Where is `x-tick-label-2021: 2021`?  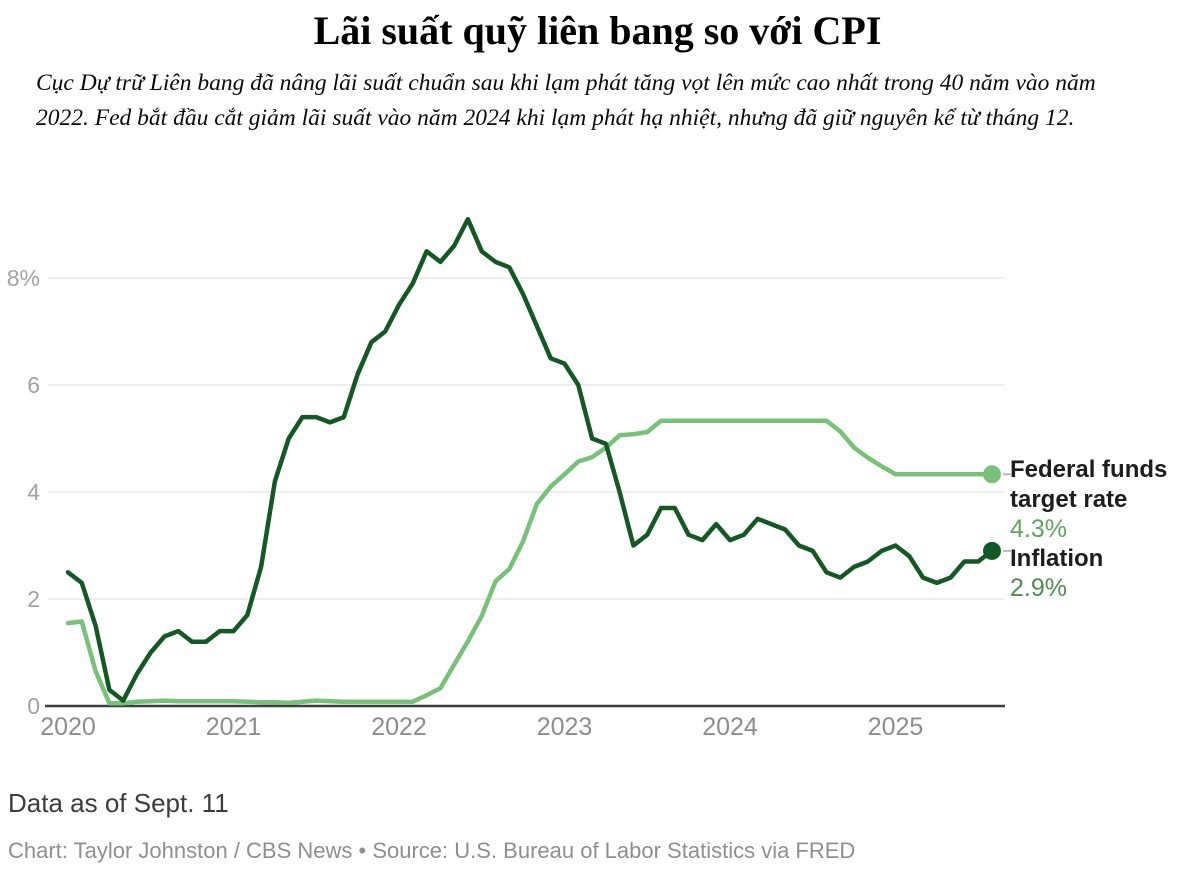
x-tick-label-2021: 2021 is located at coordinates (234, 727).